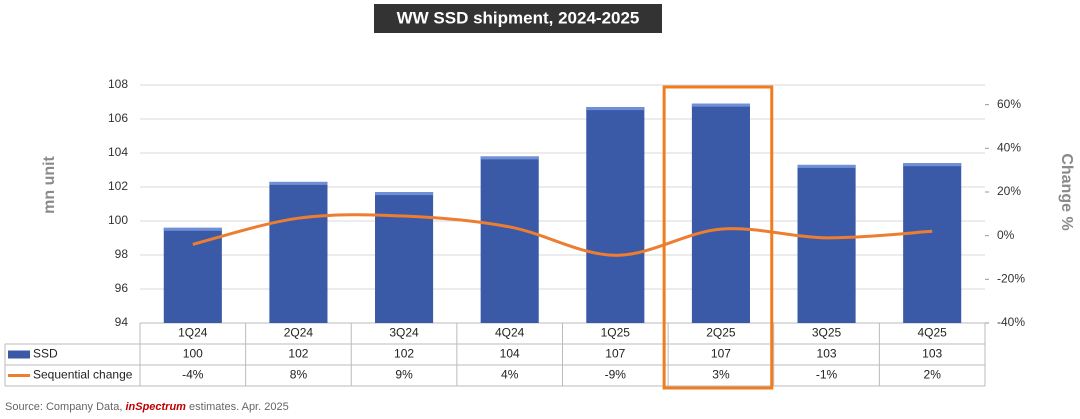 The image size is (1080, 419). What do you see at coordinates (616, 333) in the screenshot?
I see `x-tick-label: 1Q25` at bounding box center [616, 333].